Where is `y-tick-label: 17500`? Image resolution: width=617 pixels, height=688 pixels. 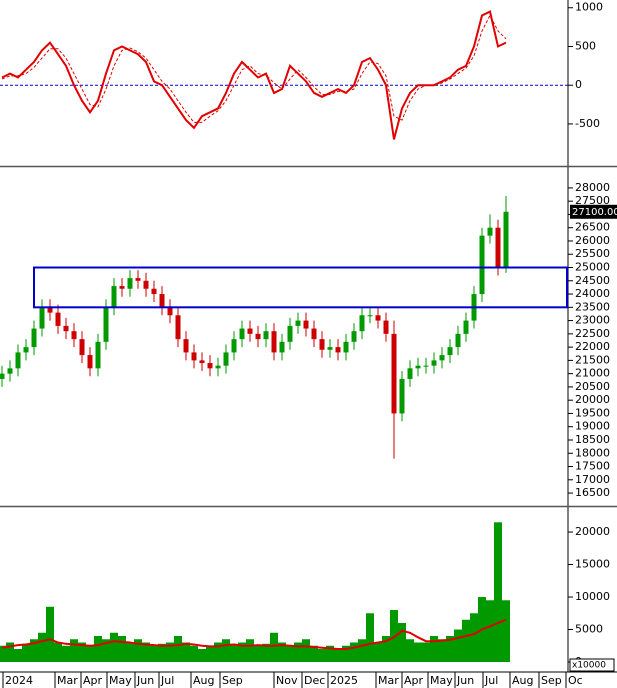 y-tick-label: 17500 is located at coordinates (592, 466).